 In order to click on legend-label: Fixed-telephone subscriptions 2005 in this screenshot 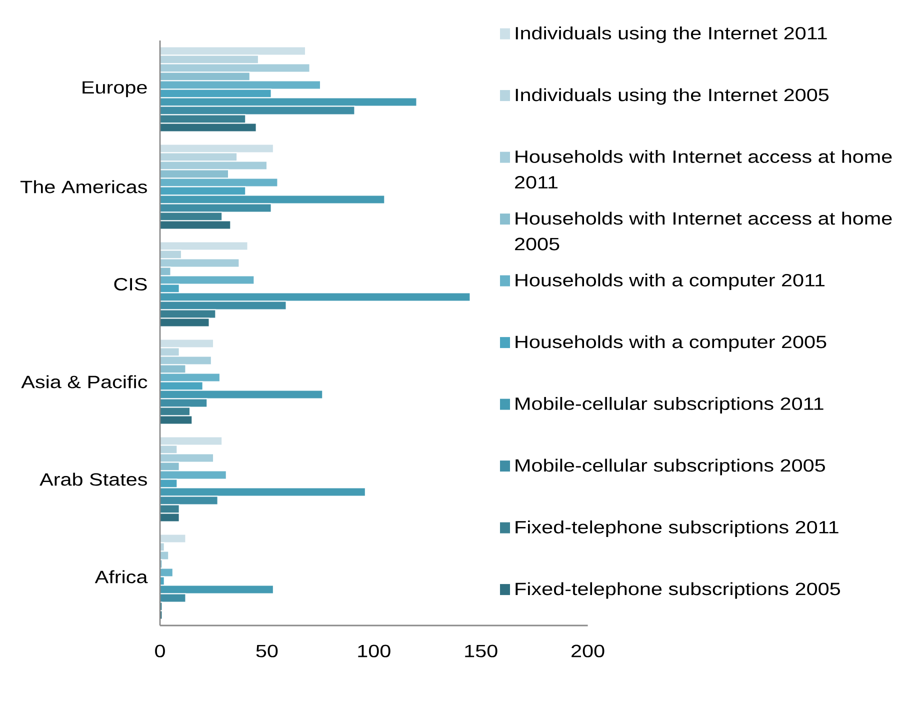, I will do `click(678, 590)`.